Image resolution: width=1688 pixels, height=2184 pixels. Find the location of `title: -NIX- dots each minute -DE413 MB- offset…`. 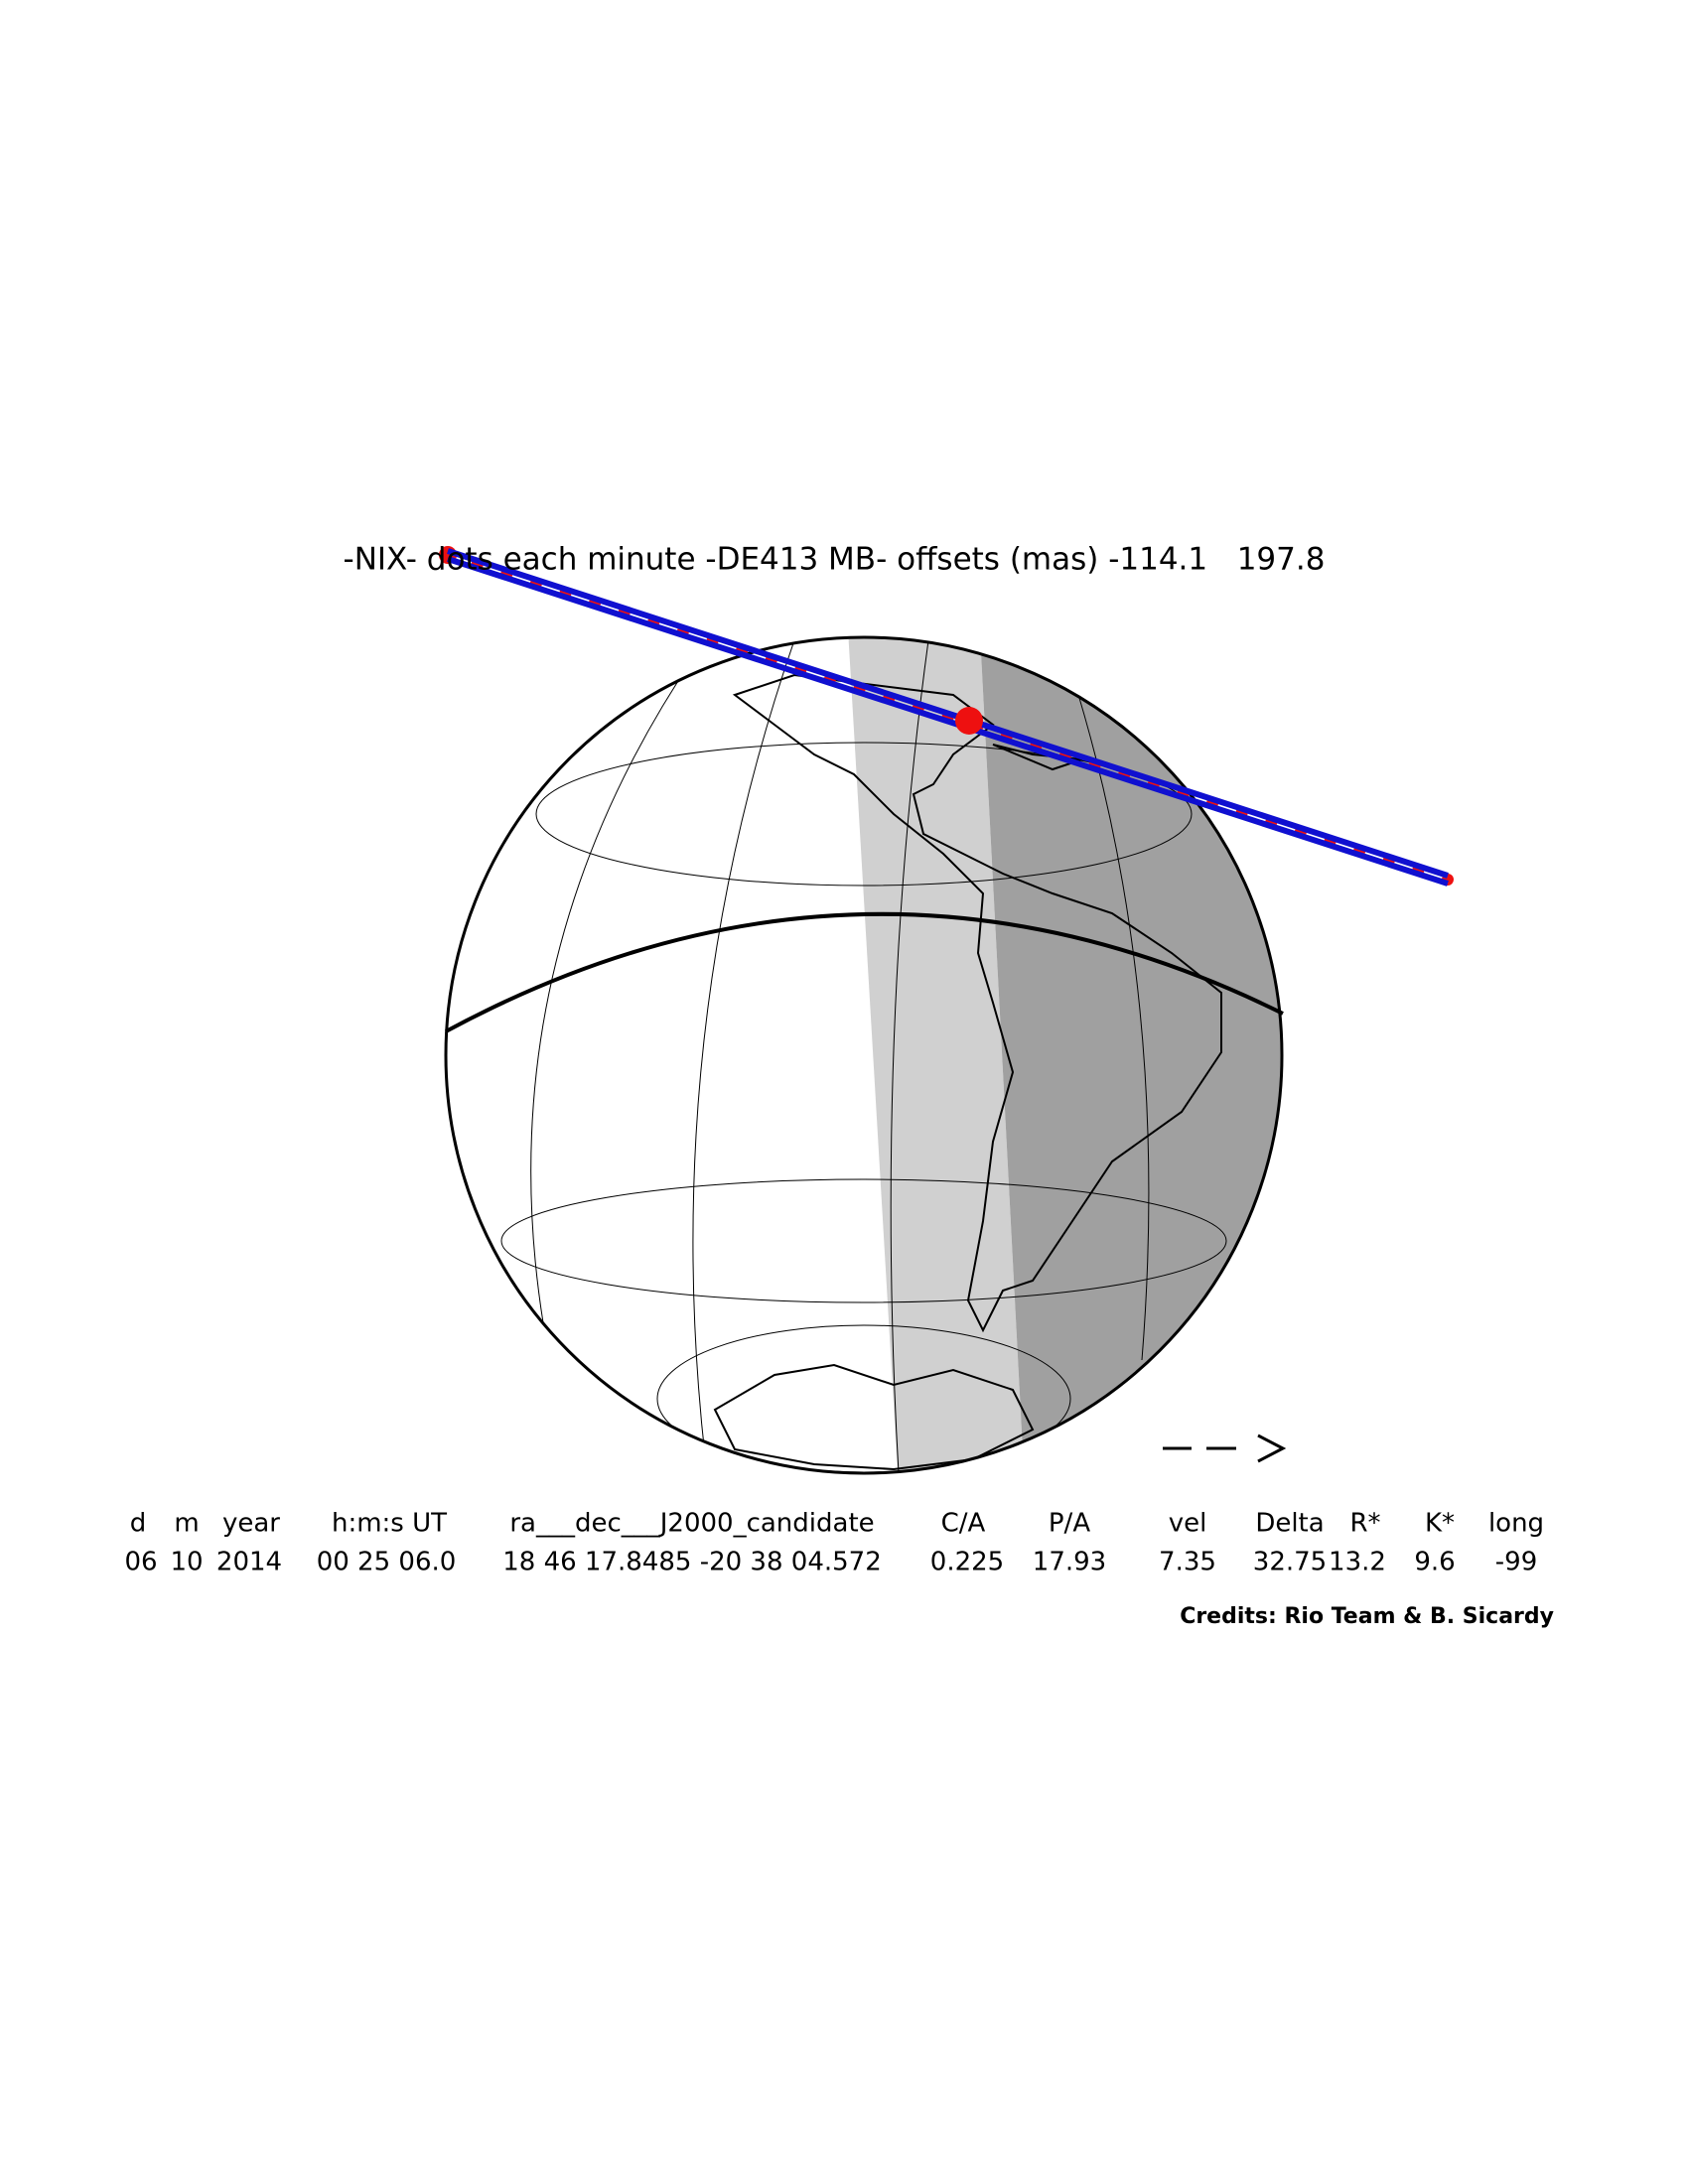

title: -NIX- dots each minute -DE413 MB- offset… is located at coordinates (835, 560).